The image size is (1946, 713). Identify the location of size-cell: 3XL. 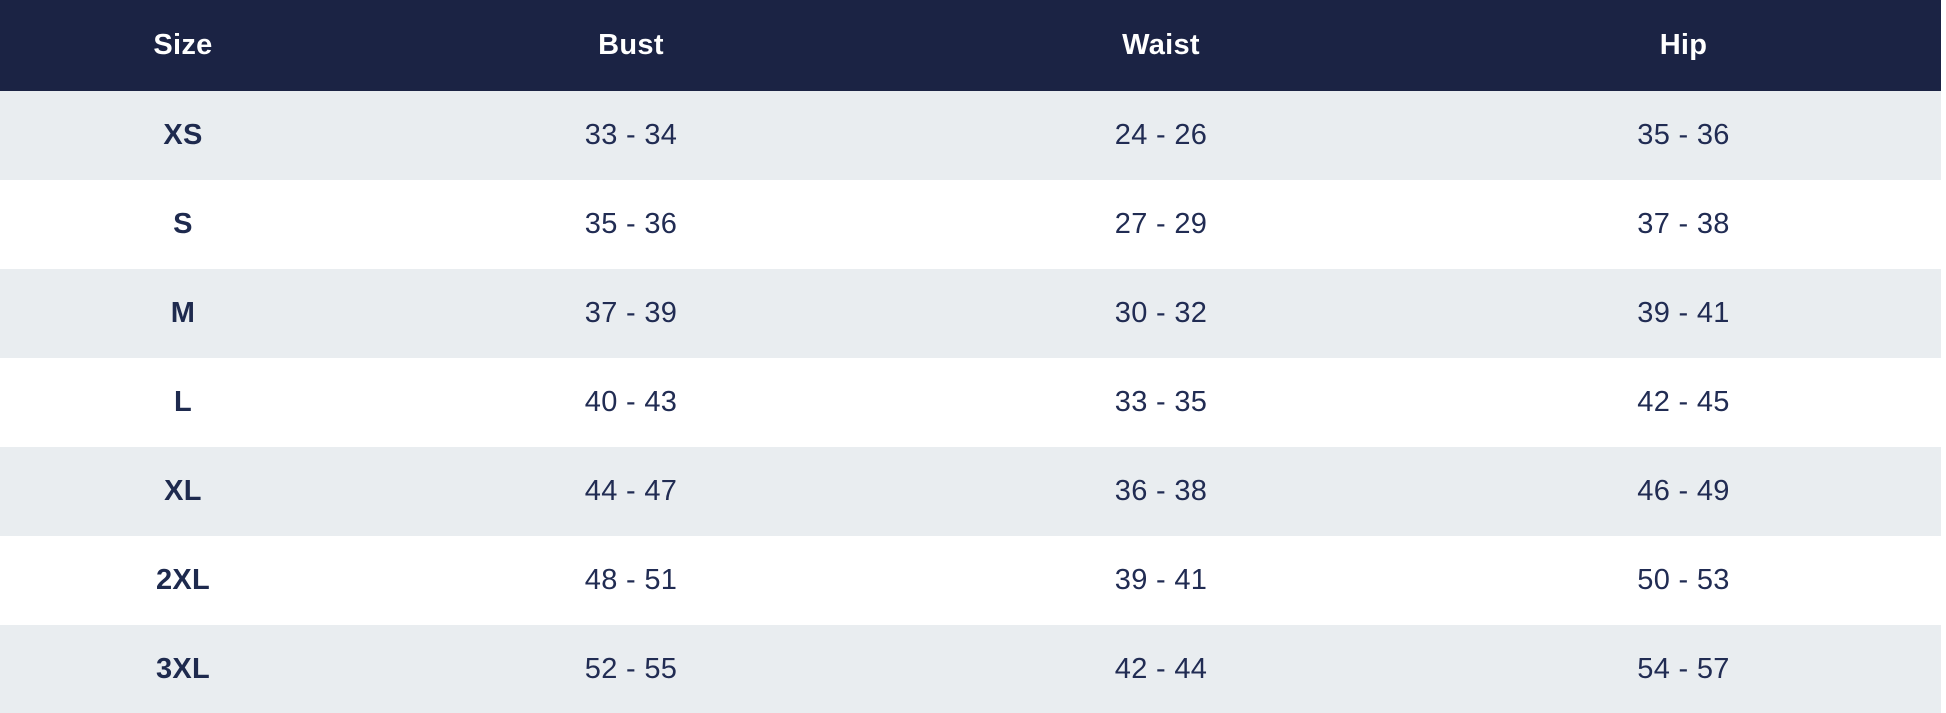
(183, 669).